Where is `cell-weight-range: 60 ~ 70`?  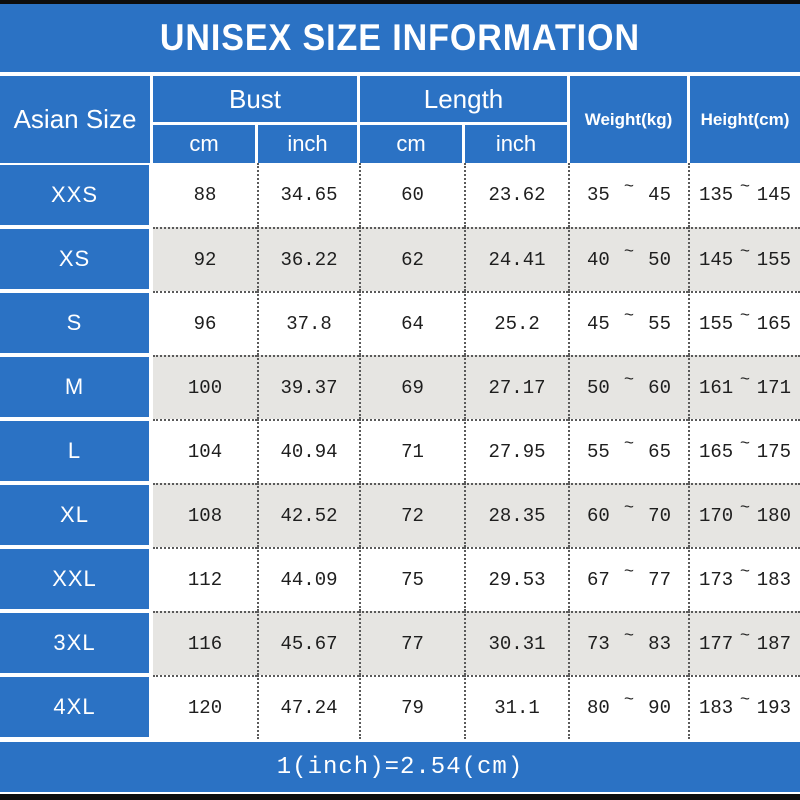 cell-weight-range: 60 ~ 70 is located at coordinates (628, 515).